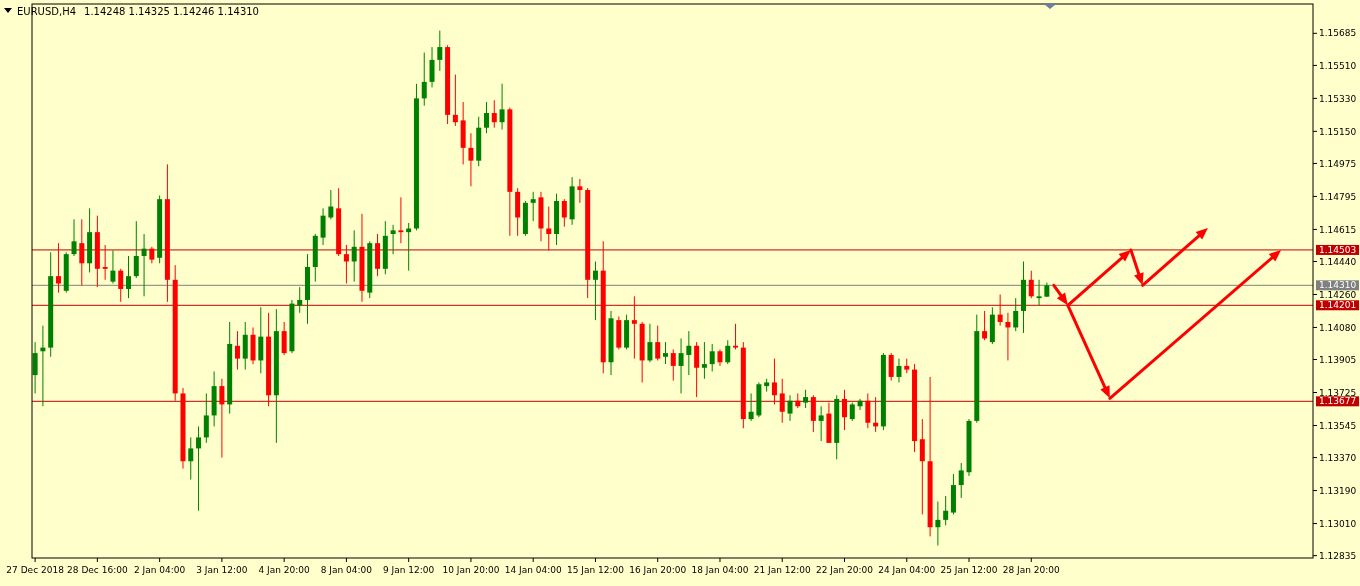  Describe the element at coordinates (907, 570) in the screenshot. I see `x-tick-label: 24 Jan 04:00` at that location.